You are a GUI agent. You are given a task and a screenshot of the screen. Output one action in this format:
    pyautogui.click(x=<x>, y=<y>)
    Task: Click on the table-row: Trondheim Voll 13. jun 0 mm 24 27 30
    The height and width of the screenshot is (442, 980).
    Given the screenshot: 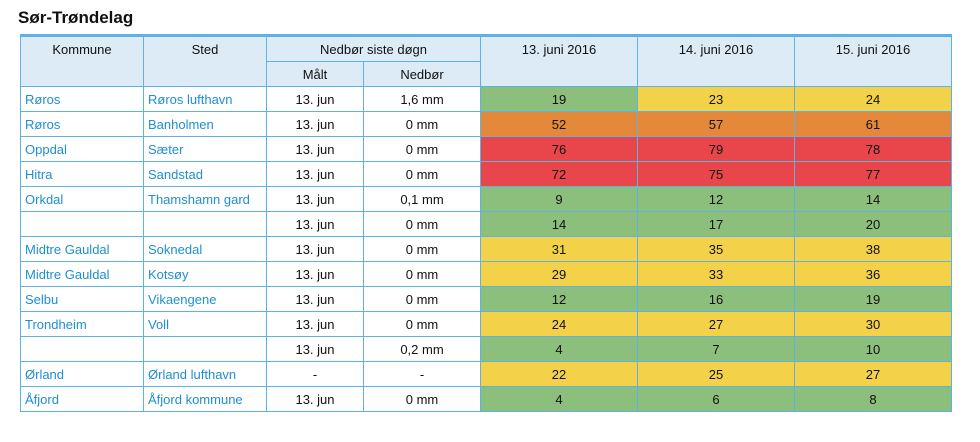 What is the action you would take?
    pyautogui.click(x=486, y=324)
    